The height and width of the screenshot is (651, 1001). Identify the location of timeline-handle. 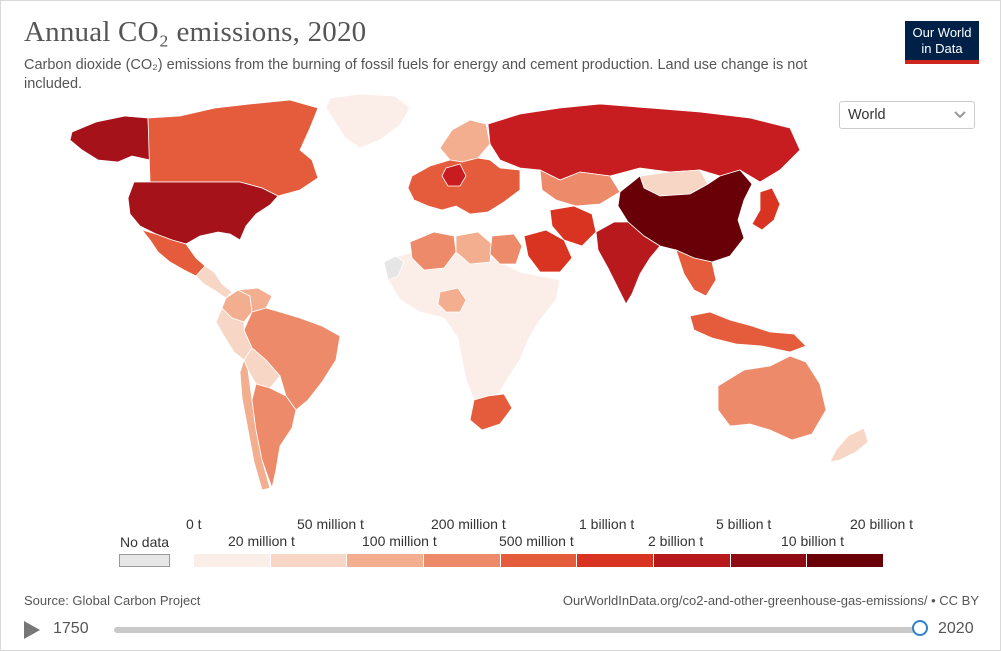
(920, 628).